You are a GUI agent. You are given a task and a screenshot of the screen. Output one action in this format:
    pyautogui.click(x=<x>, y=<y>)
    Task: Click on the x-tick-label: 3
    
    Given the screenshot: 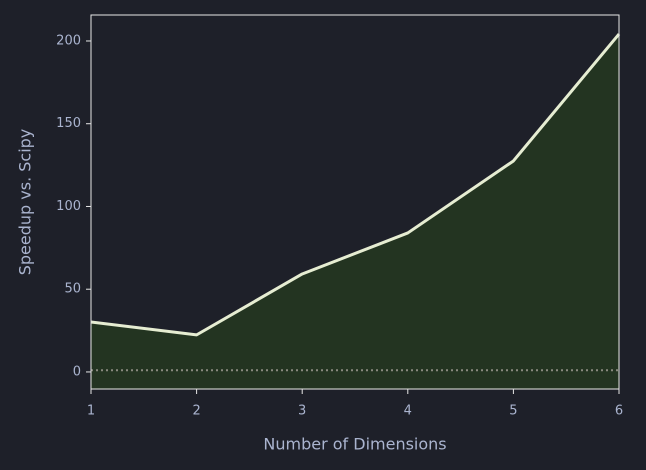 What is the action you would take?
    pyautogui.click(x=302, y=411)
    